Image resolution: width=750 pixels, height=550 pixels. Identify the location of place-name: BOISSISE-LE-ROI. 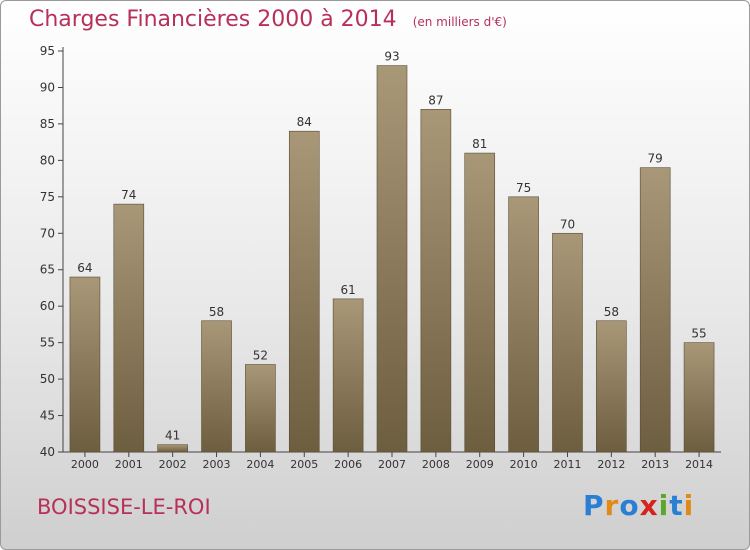
(124, 507).